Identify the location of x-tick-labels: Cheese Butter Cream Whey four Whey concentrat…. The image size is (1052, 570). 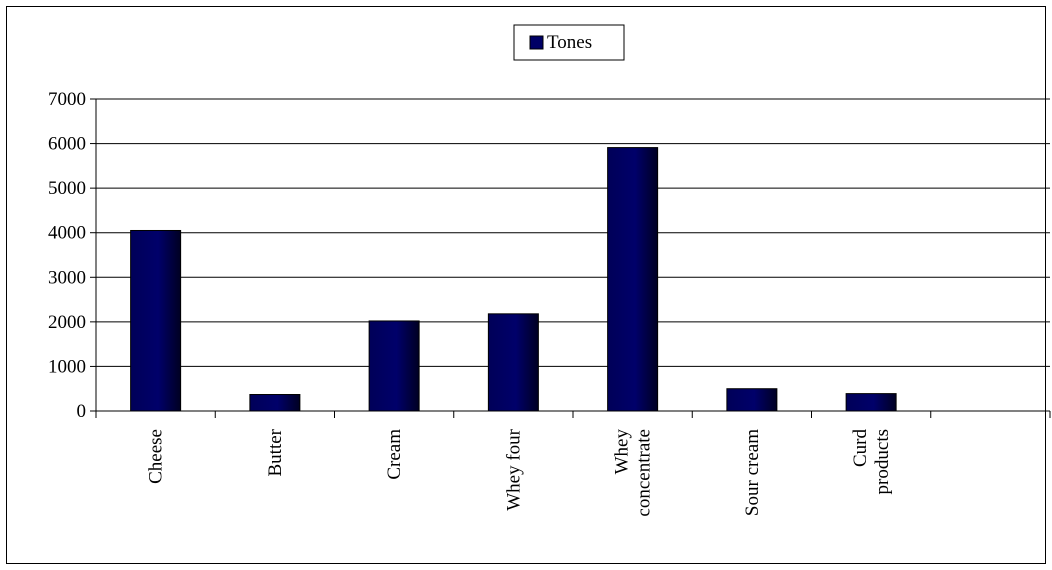
(520, 472).